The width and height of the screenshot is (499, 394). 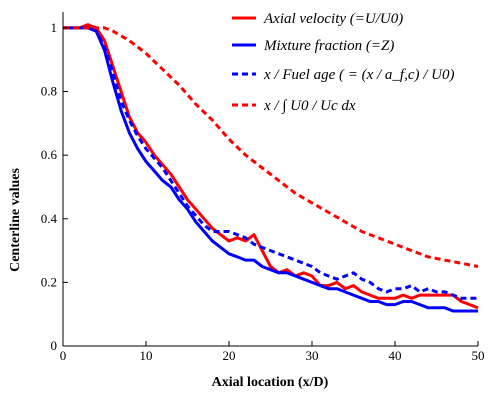 What do you see at coordinates (229, 355) in the screenshot?
I see `x-tick-label: 20` at bounding box center [229, 355].